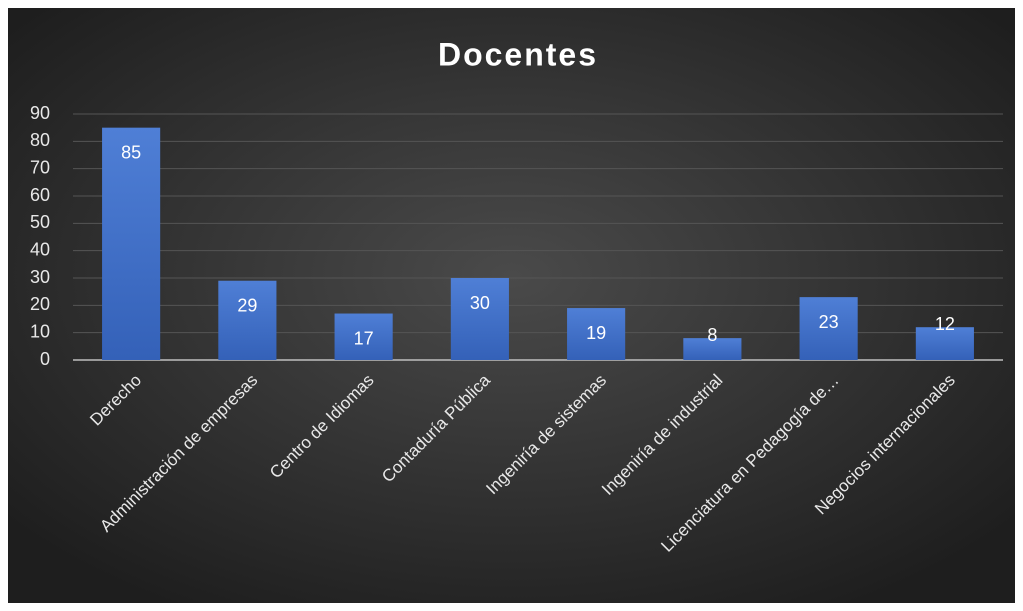  Describe the element at coordinates (40, 331) in the screenshot. I see `y-tick-label: 10` at that location.